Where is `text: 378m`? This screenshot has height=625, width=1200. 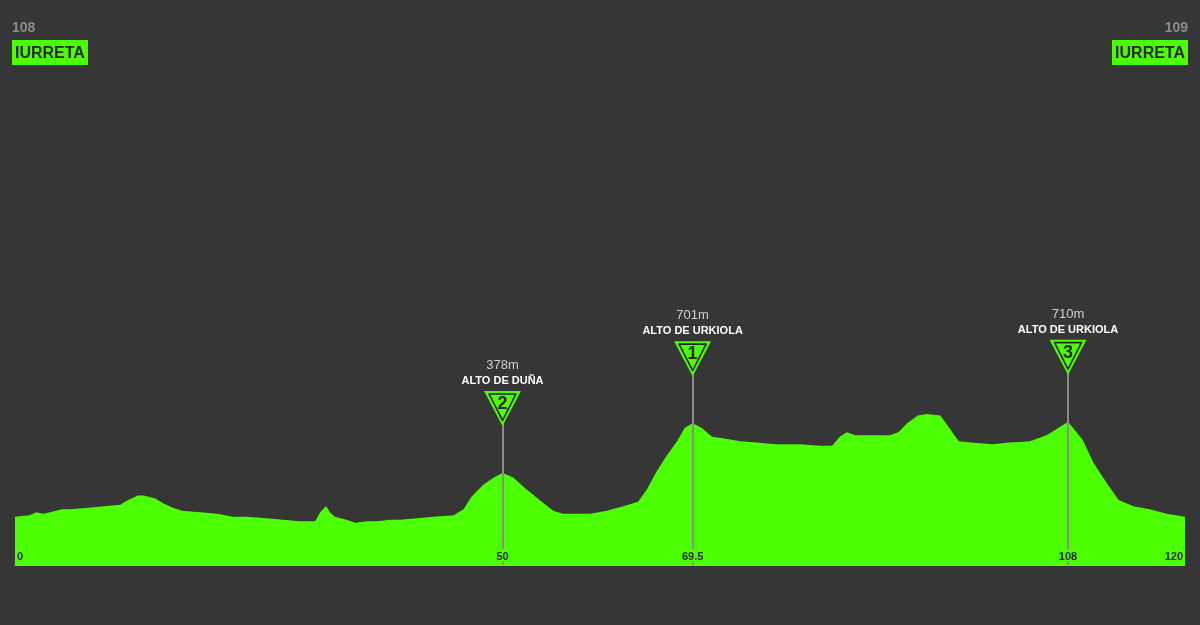 text: 378m is located at coordinates (502, 364).